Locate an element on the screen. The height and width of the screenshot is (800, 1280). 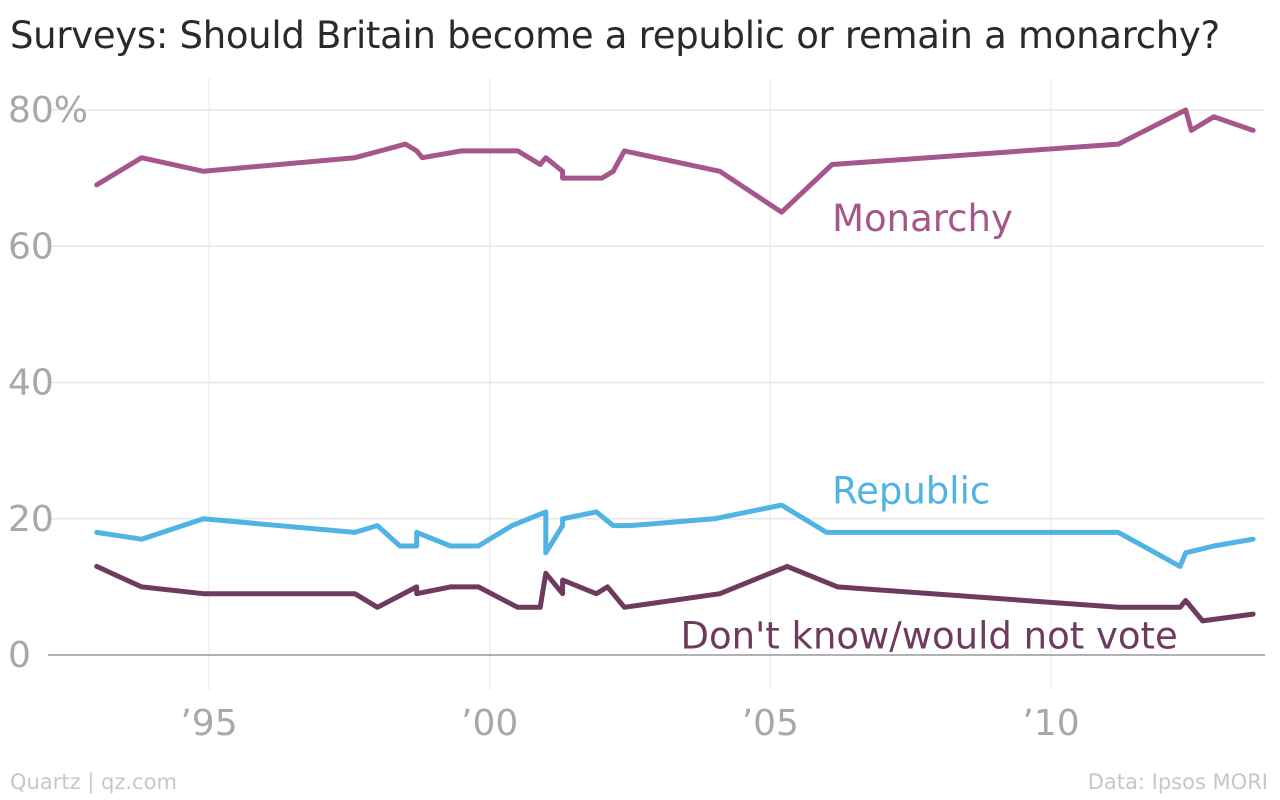
footer-data-source: Data: Ipsos MORI is located at coordinates (1177, 782).